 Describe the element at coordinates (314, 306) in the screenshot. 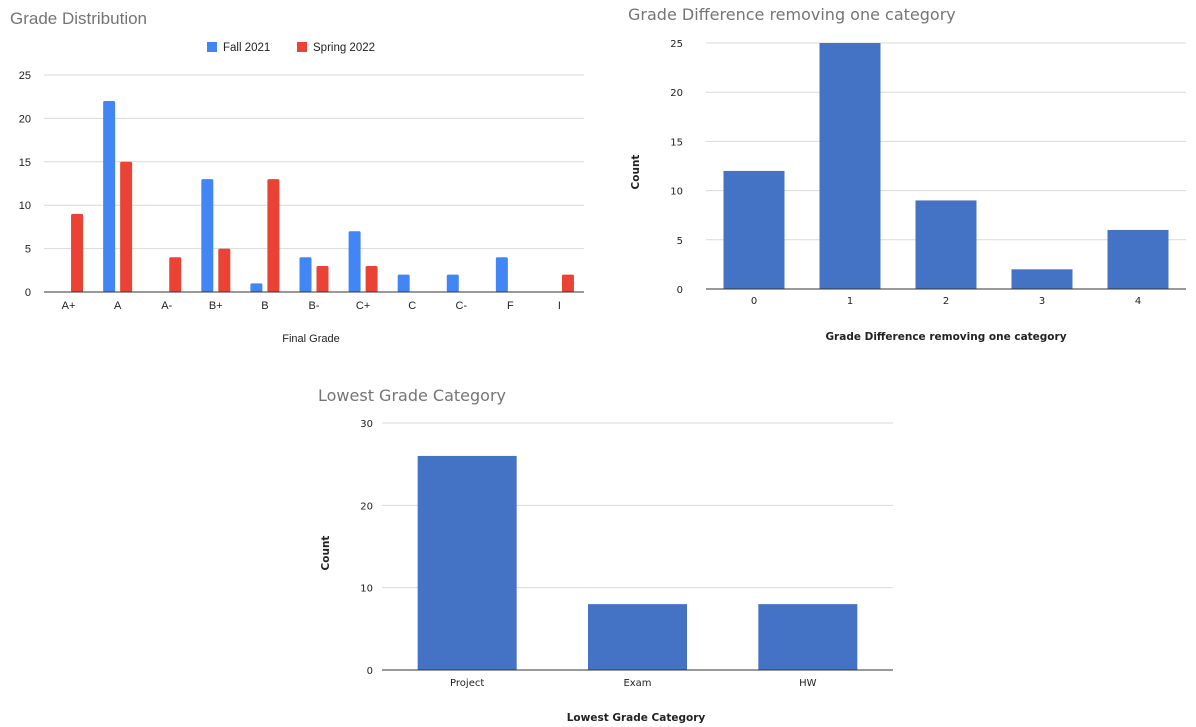

I see `x-tick-label: B-` at that location.